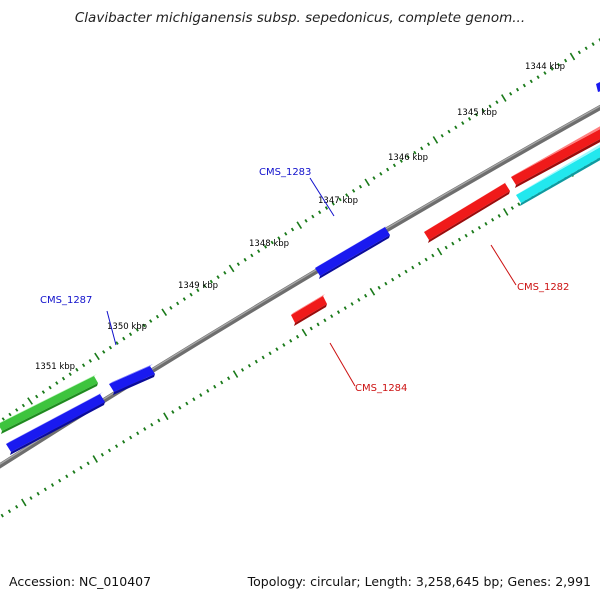 The width and height of the screenshot is (600, 600). Describe the element at coordinates (49, 404) in the screenshot. I see `feature-green` at that location.